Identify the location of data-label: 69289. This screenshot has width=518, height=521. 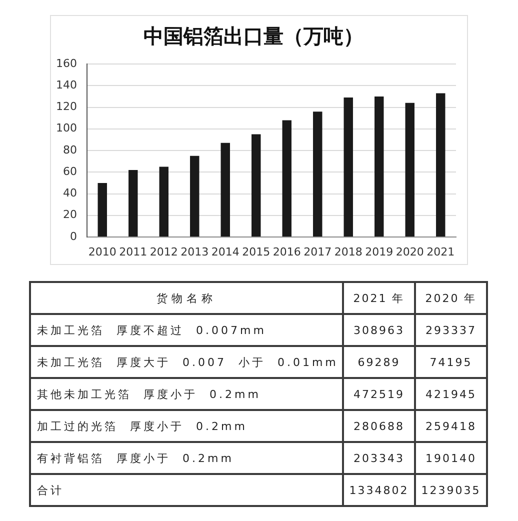
(379, 362).